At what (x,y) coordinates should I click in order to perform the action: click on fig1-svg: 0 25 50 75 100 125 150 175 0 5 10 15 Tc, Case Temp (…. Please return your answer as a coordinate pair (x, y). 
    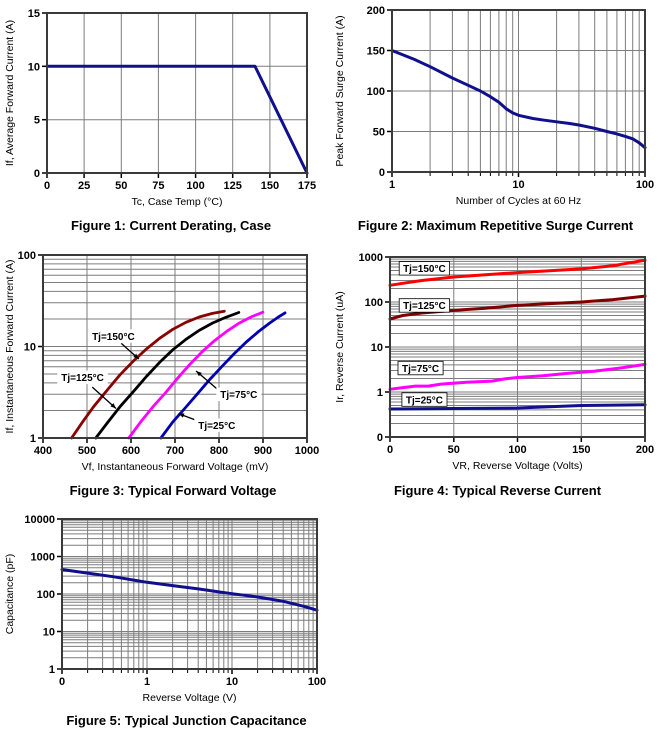
    Looking at the image, I should click on (160, 108).